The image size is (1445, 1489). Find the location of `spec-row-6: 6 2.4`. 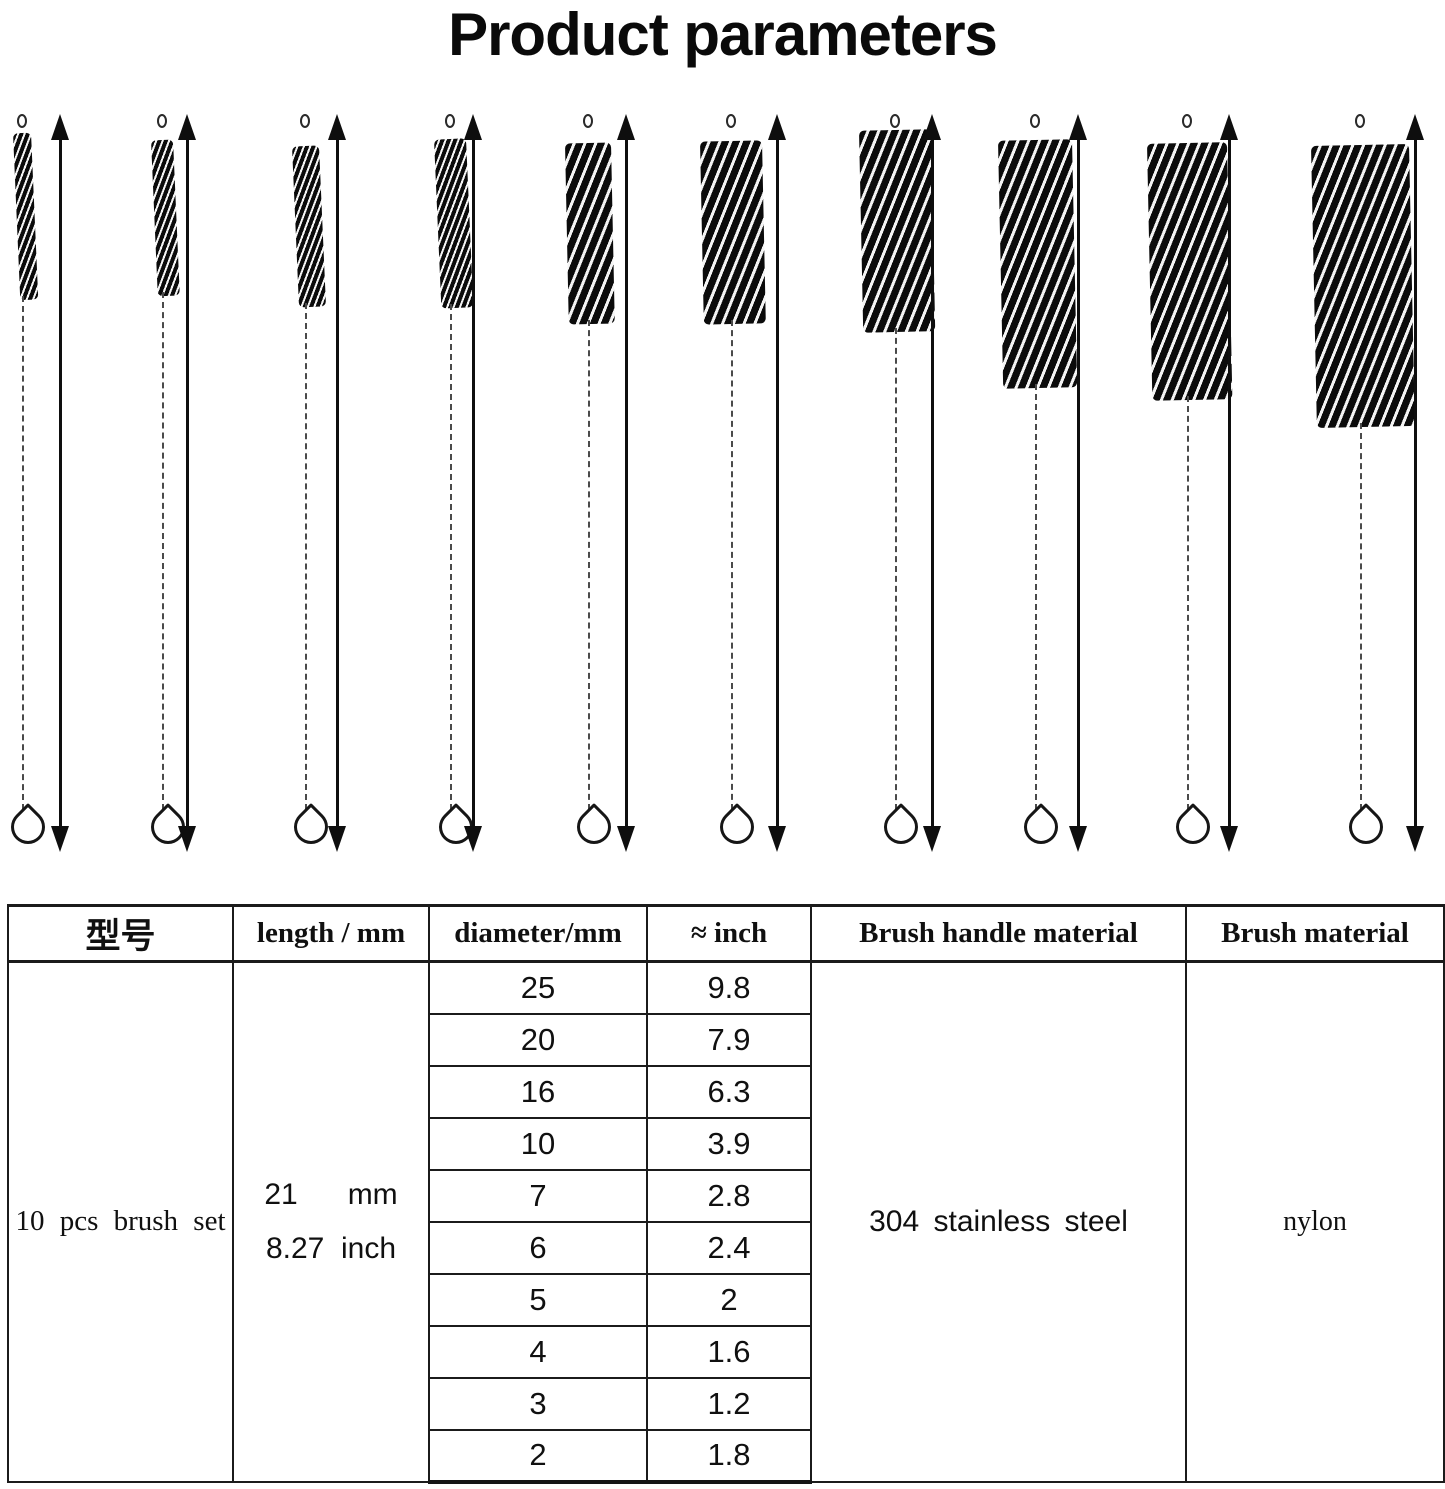

spec-row-6: 6 2.4 is located at coordinates (726, 1247).